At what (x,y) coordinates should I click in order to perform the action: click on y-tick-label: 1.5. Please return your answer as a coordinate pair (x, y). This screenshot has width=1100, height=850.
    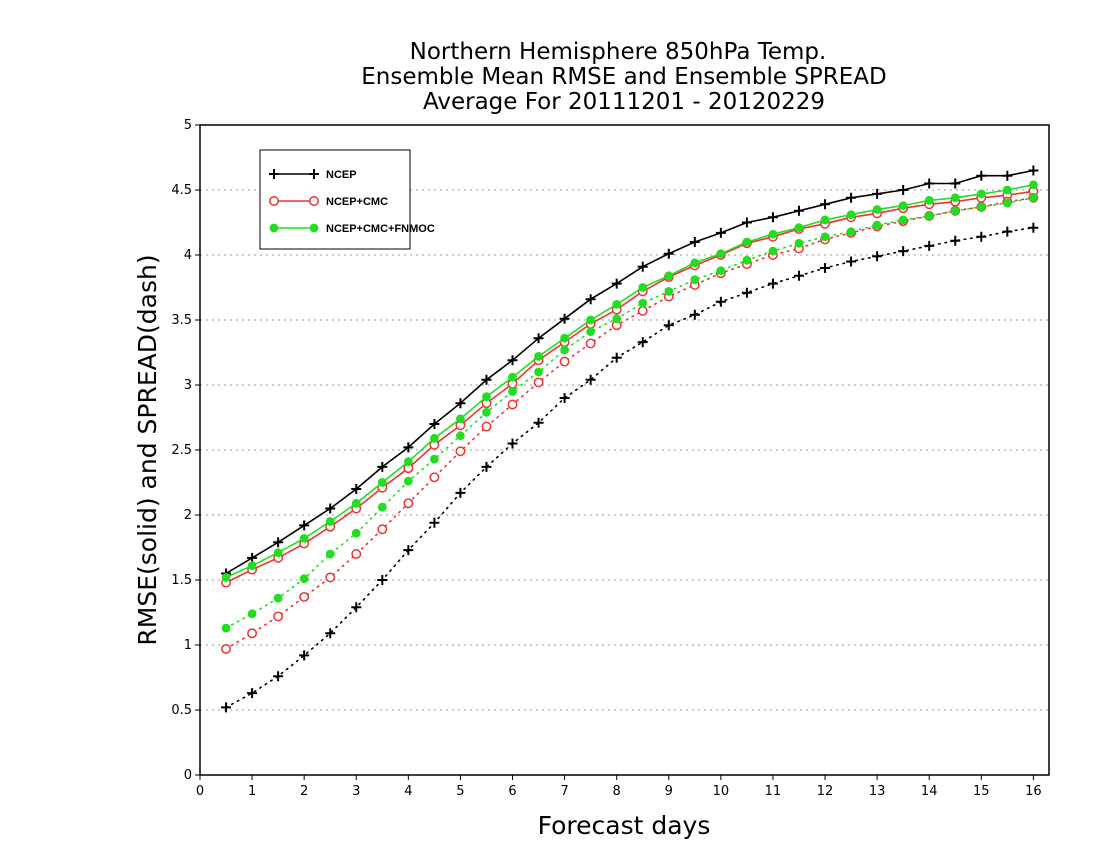
    Looking at the image, I should click on (181, 580).